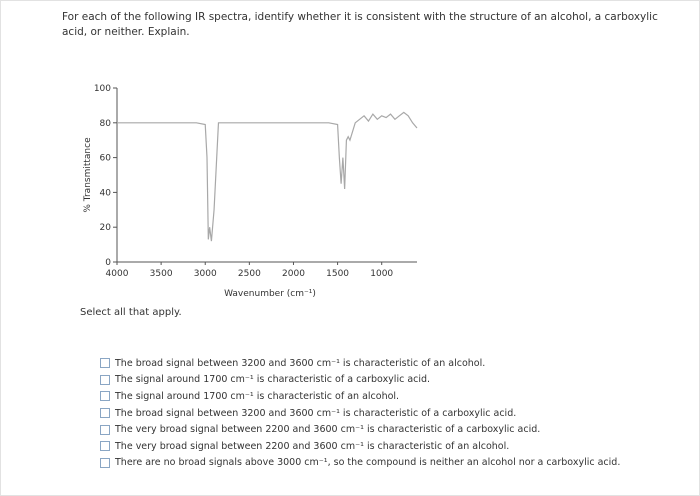  I want to click on x-tick-label: 1500, so click(337, 274).